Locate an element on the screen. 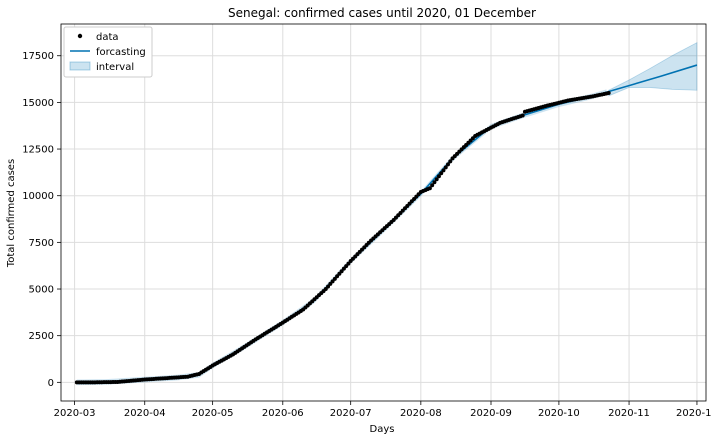 The height and width of the screenshot is (444, 712). x-tick-label: 2020-09 is located at coordinates (491, 413).